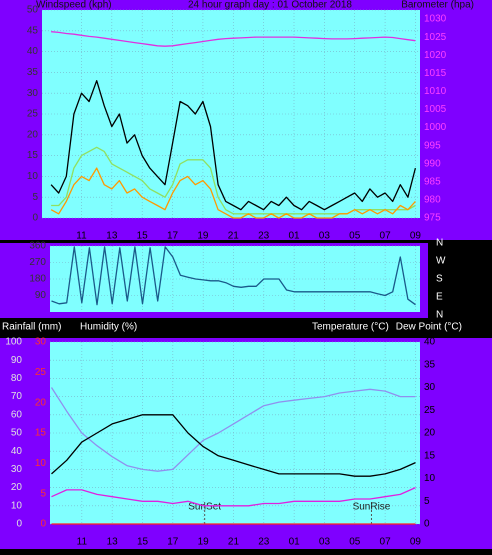 This screenshot has height=555, width=492. Describe the element at coordinates (435, 73) in the screenshot. I see `tick-label: 1015` at that location.